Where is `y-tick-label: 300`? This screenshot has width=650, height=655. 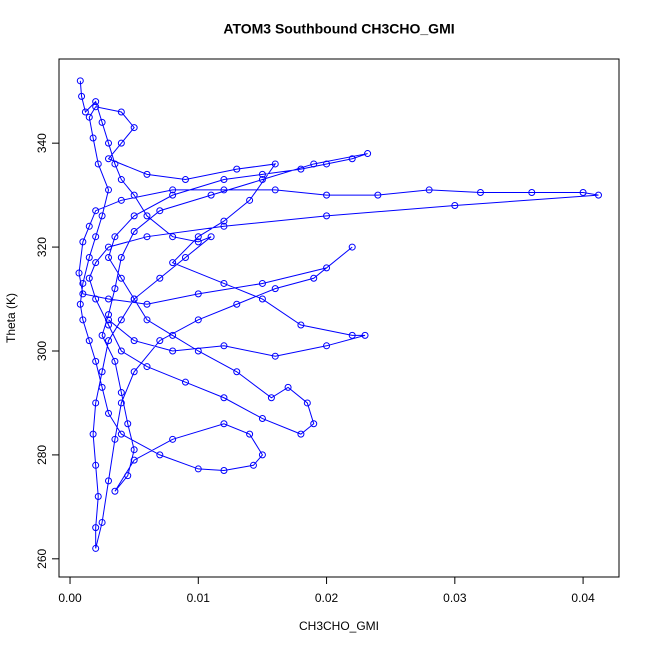 y-tick-label: 300 is located at coordinates (42, 351).